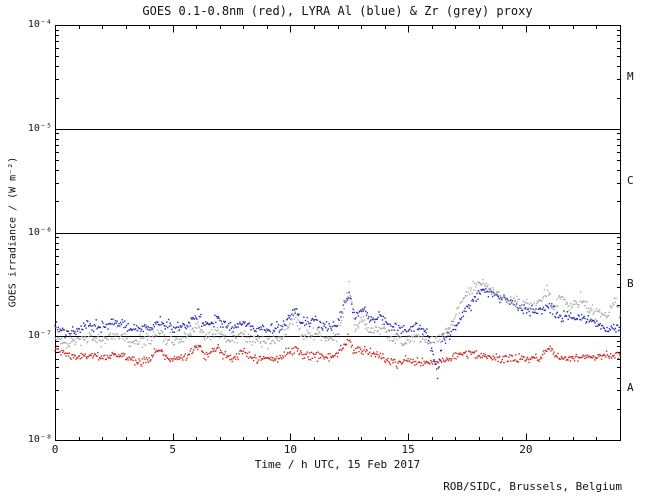 Image resolution: width=650 pixels, height=500 pixels. What do you see at coordinates (630, 388) in the screenshot?
I see `flare-class-label: A` at bounding box center [630, 388].